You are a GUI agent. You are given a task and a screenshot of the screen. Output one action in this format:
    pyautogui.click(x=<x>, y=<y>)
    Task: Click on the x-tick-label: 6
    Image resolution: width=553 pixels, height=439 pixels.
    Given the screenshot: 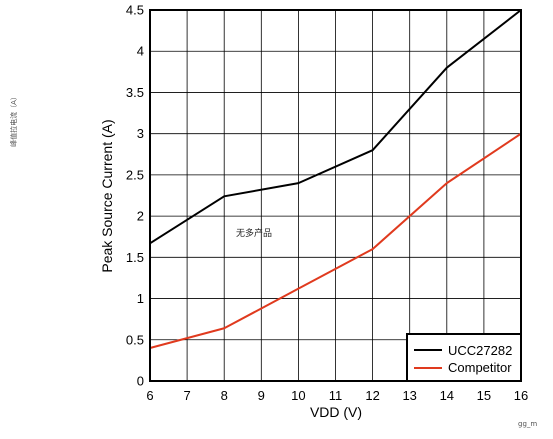 What is the action you would take?
    pyautogui.click(x=149, y=395)
    